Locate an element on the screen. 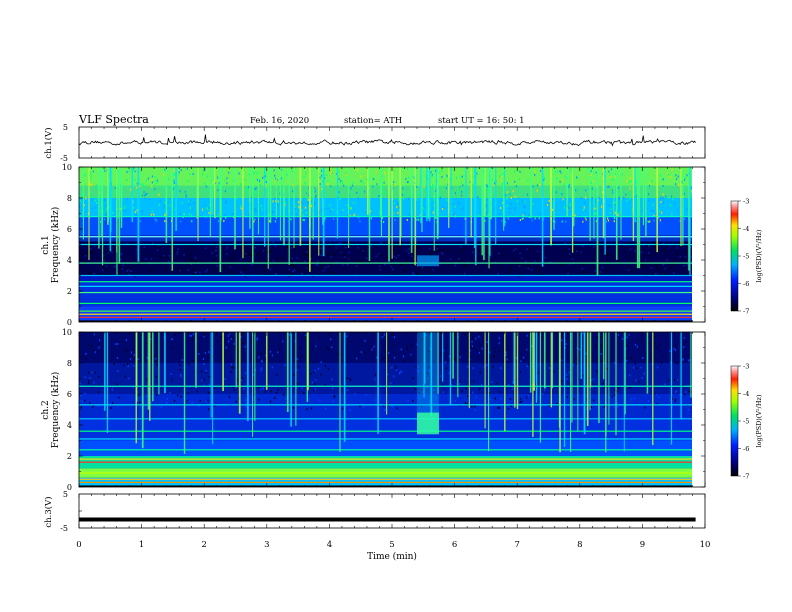  x-tick-label: 4 is located at coordinates (329, 545).